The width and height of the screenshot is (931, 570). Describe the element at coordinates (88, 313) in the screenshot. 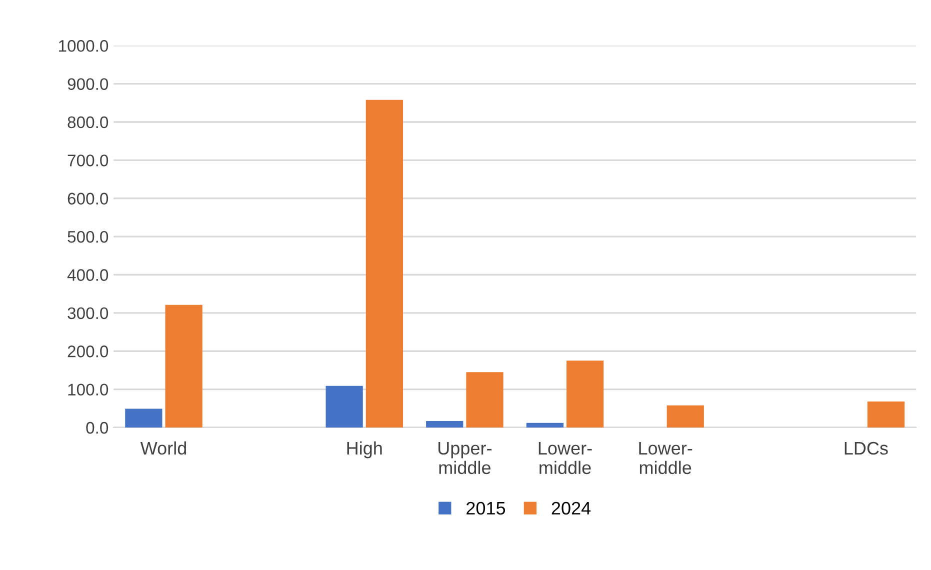

I see `y-tick-label: 300.0` at that location.